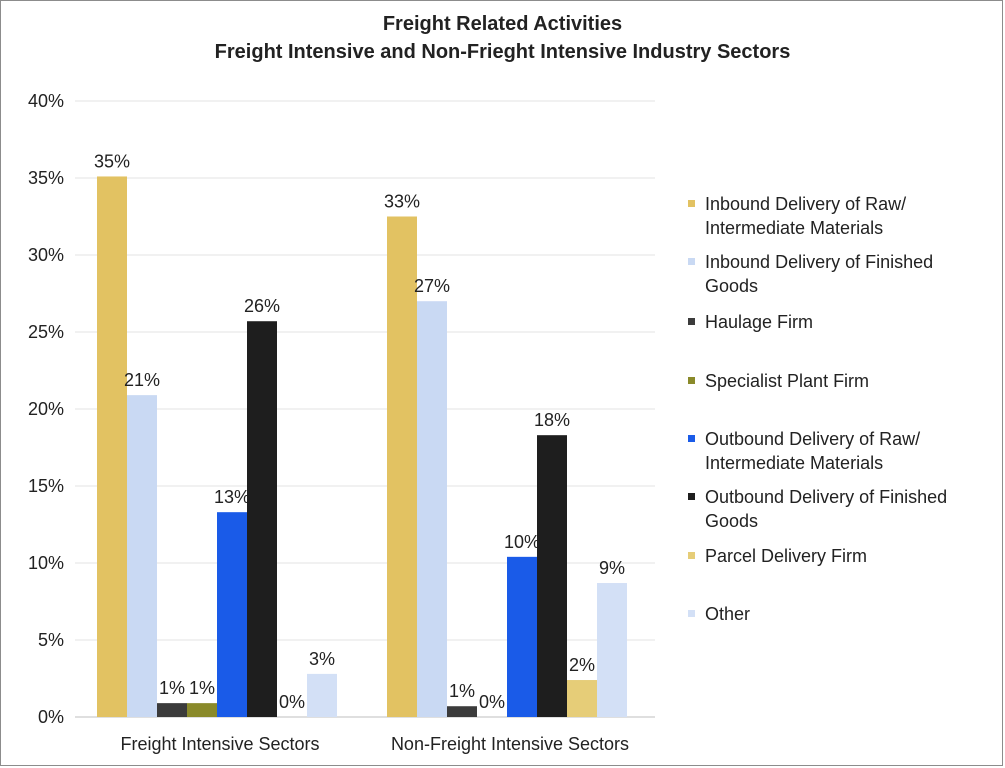 This screenshot has width=1005, height=768. Describe the element at coordinates (51, 717) in the screenshot. I see `y-tick-label: 0%` at that location.